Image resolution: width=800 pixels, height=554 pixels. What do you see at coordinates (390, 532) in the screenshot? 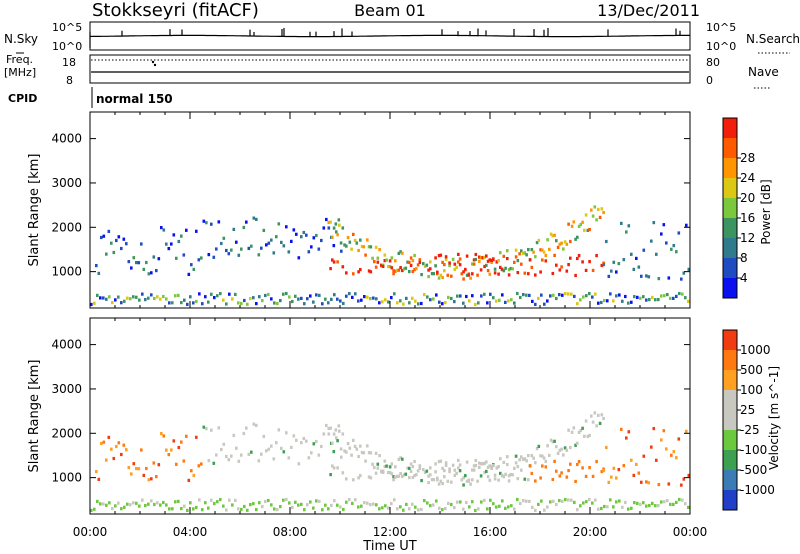
I see `time-tick-label: 12:00` at bounding box center [390, 532].